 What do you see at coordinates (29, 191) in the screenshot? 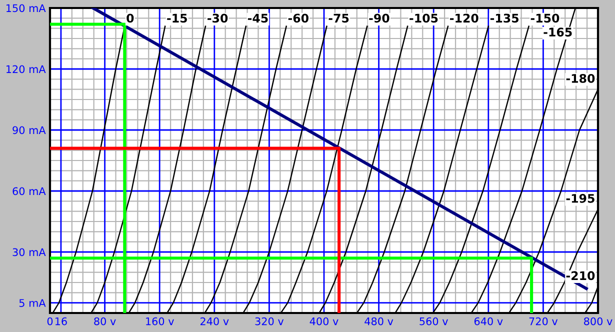
I see `y-tick-label: 60 mA` at bounding box center [29, 191].